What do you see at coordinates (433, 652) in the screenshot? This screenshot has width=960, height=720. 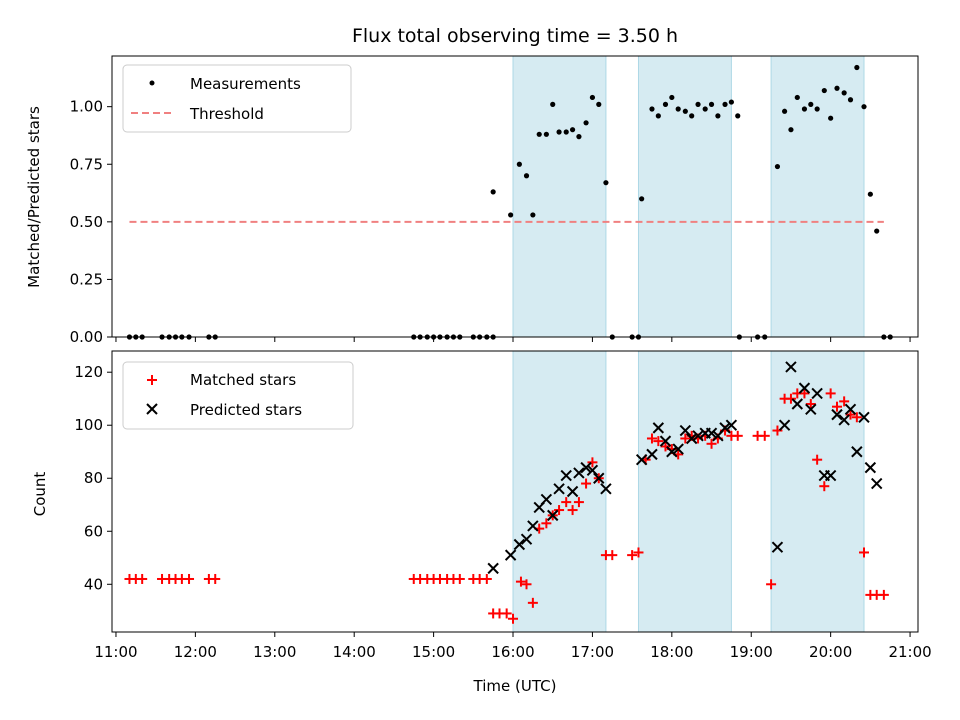 I see `x-tick-label: 15:00` at bounding box center [433, 652].